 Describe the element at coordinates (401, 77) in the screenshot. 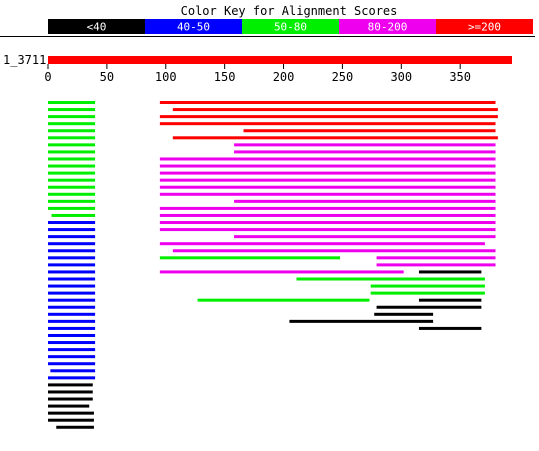

I see `axis-tick-label: 300` at that location.